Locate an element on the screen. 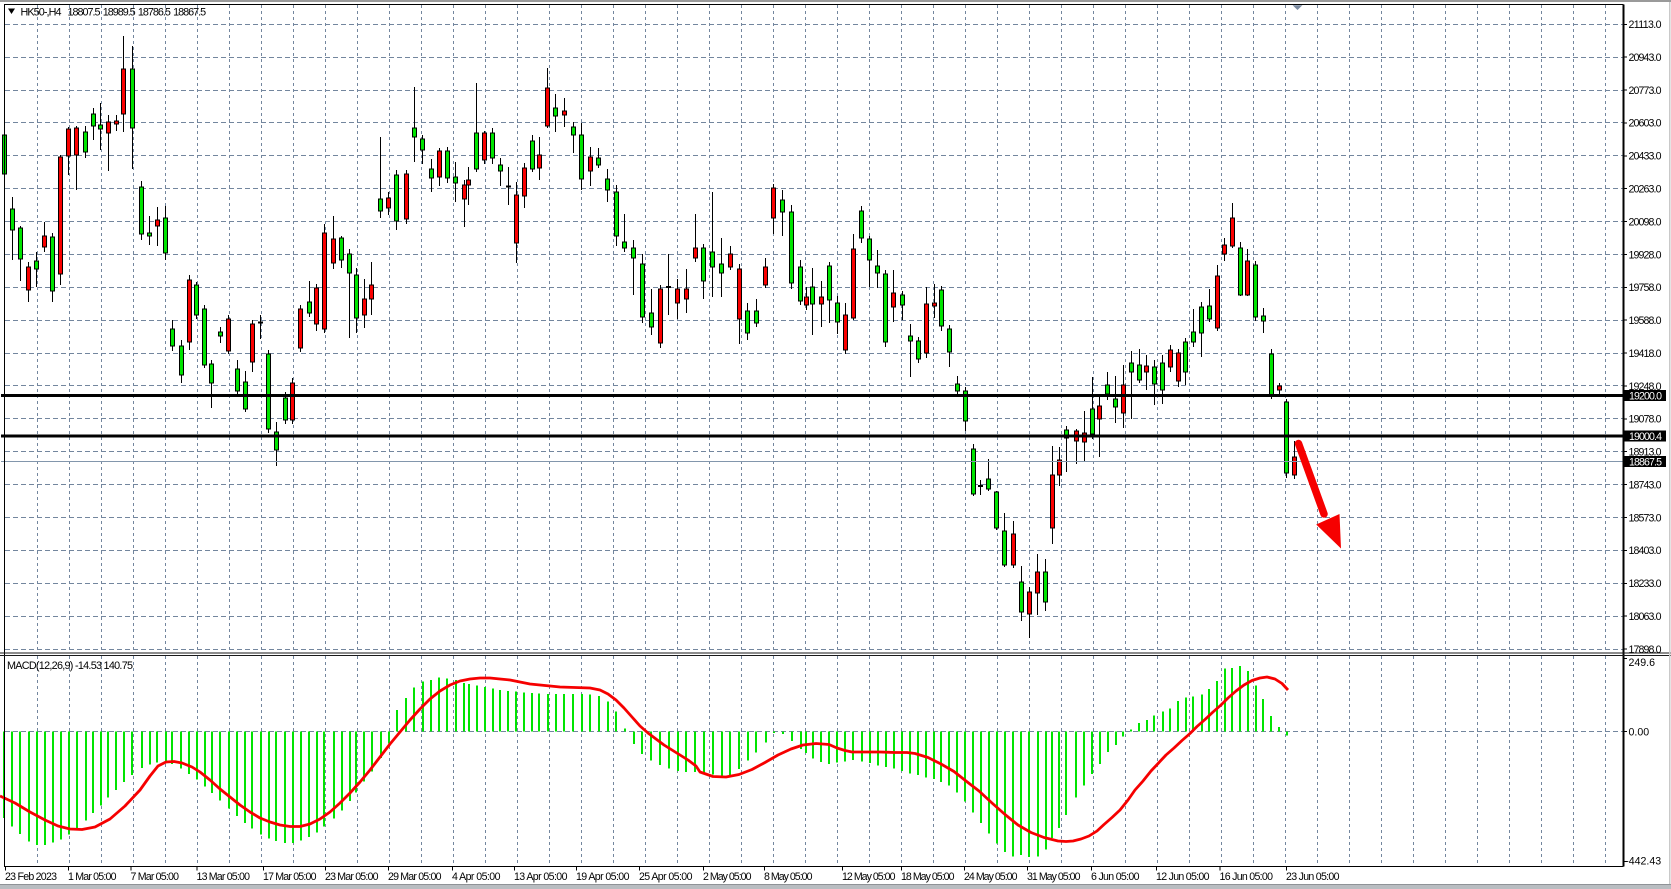 The height and width of the screenshot is (889, 1671). svg-text: 4 Apr 05:00 is located at coordinates (476, 877).